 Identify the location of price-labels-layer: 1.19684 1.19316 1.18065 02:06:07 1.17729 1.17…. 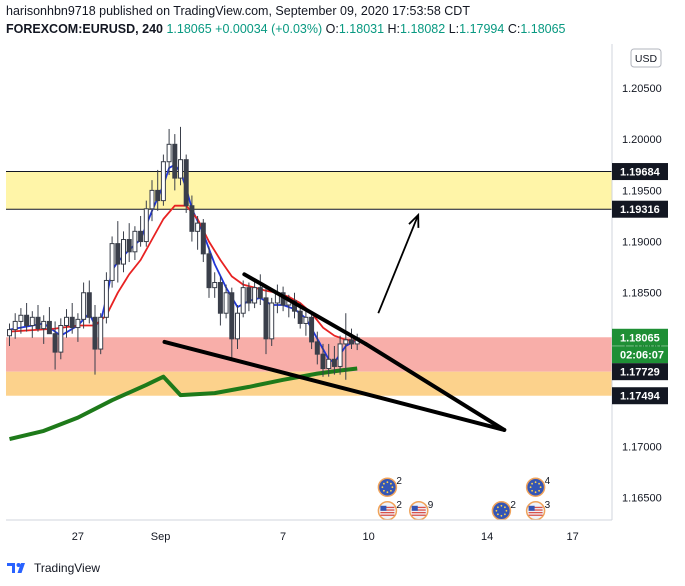
(640, 284).